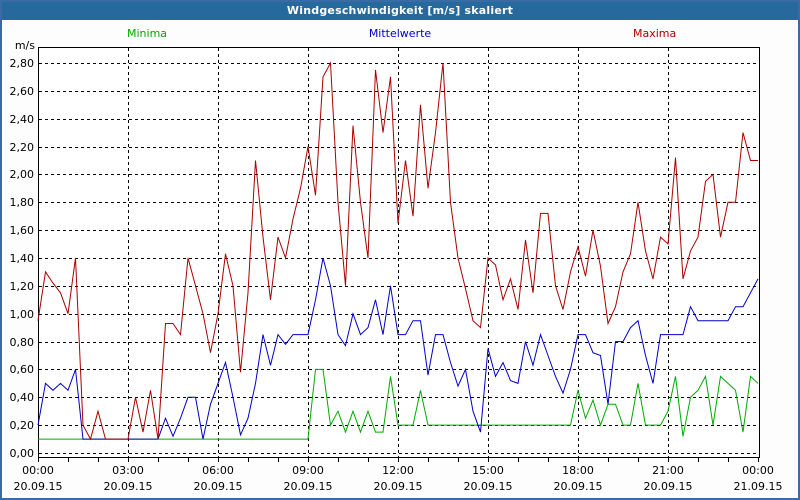 This screenshot has height=500, width=800. I want to click on legend-maxima-label: Maxima, so click(655, 33).